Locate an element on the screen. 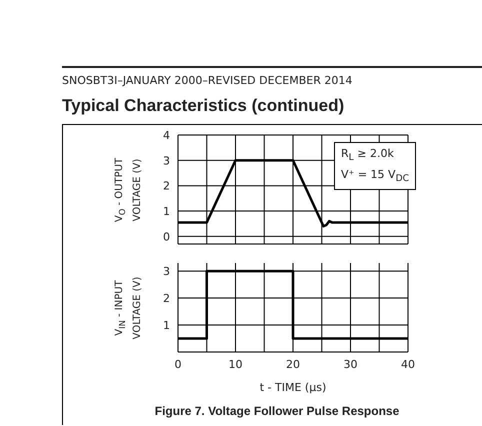  annotation: V⁺ = 15 V$_{DC}$ is located at coordinates (375, 176).